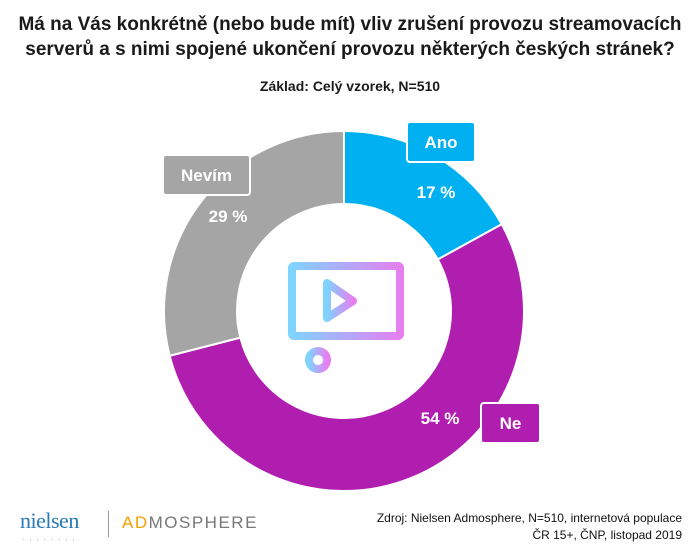 The image size is (700, 548). Describe the element at coordinates (228, 216) in the screenshot. I see `value-label: 29 %` at that location.